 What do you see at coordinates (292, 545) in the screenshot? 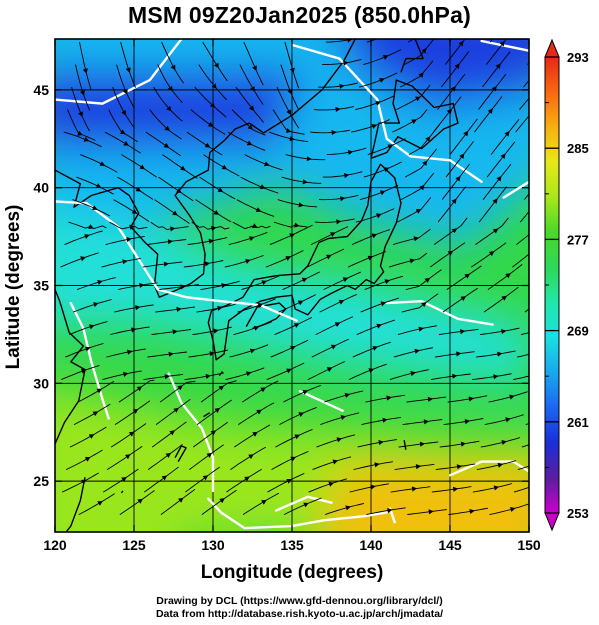
I see `x-tick-label: 135` at bounding box center [292, 545].